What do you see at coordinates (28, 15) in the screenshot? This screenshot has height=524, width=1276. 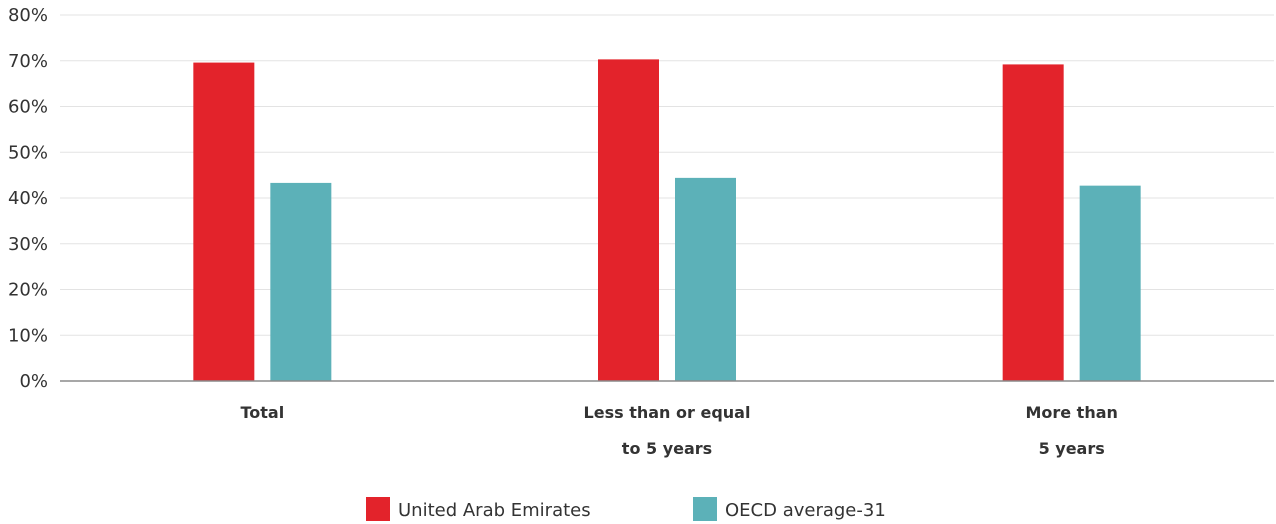 I see `y-tick-label: 80%` at bounding box center [28, 15].